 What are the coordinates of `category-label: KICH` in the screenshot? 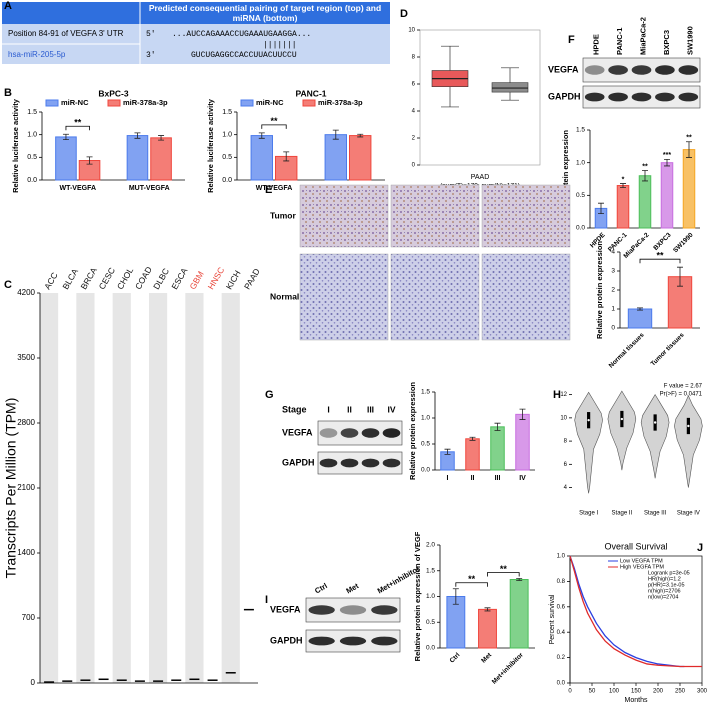 It's located at (233, 280).